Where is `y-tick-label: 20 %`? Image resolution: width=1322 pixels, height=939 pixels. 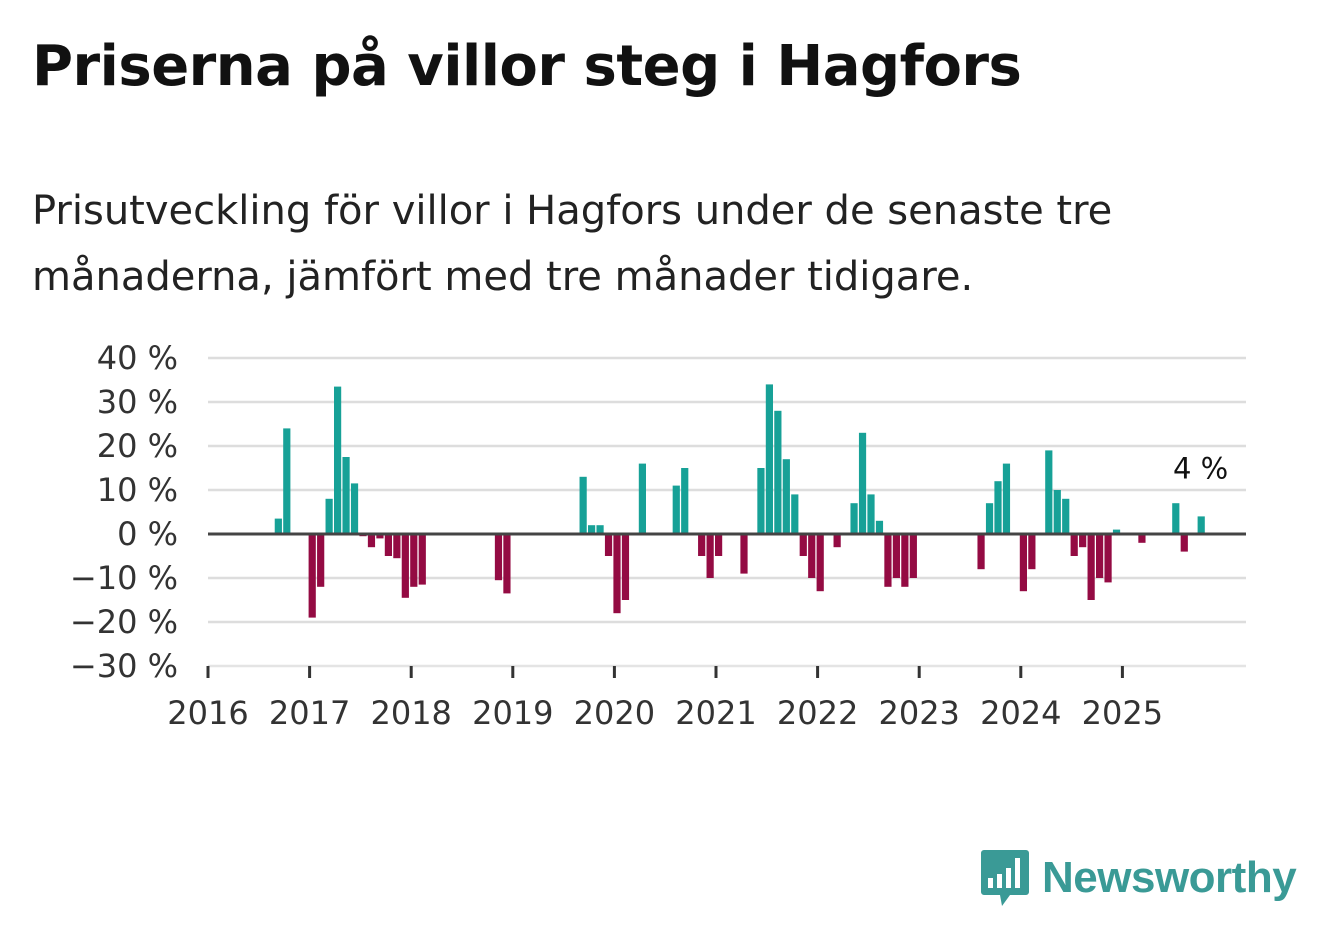 y-tick-label: 20 % is located at coordinates (137, 446).